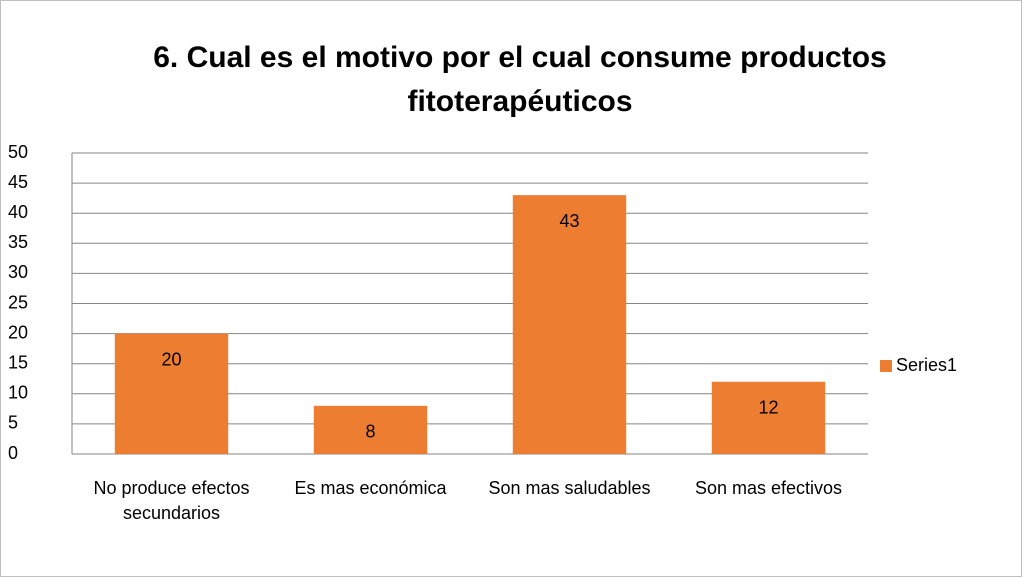  I want to click on y-tick-label: 10, so click(18, 393).